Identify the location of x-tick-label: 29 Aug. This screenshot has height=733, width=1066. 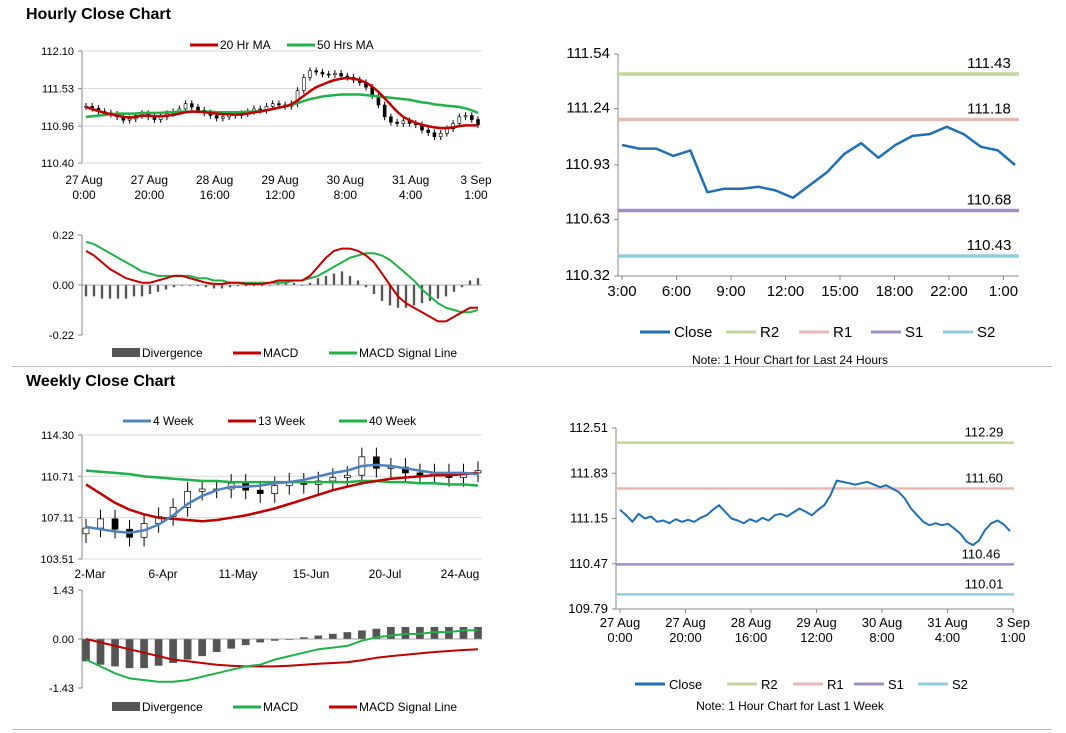
(816, 622).